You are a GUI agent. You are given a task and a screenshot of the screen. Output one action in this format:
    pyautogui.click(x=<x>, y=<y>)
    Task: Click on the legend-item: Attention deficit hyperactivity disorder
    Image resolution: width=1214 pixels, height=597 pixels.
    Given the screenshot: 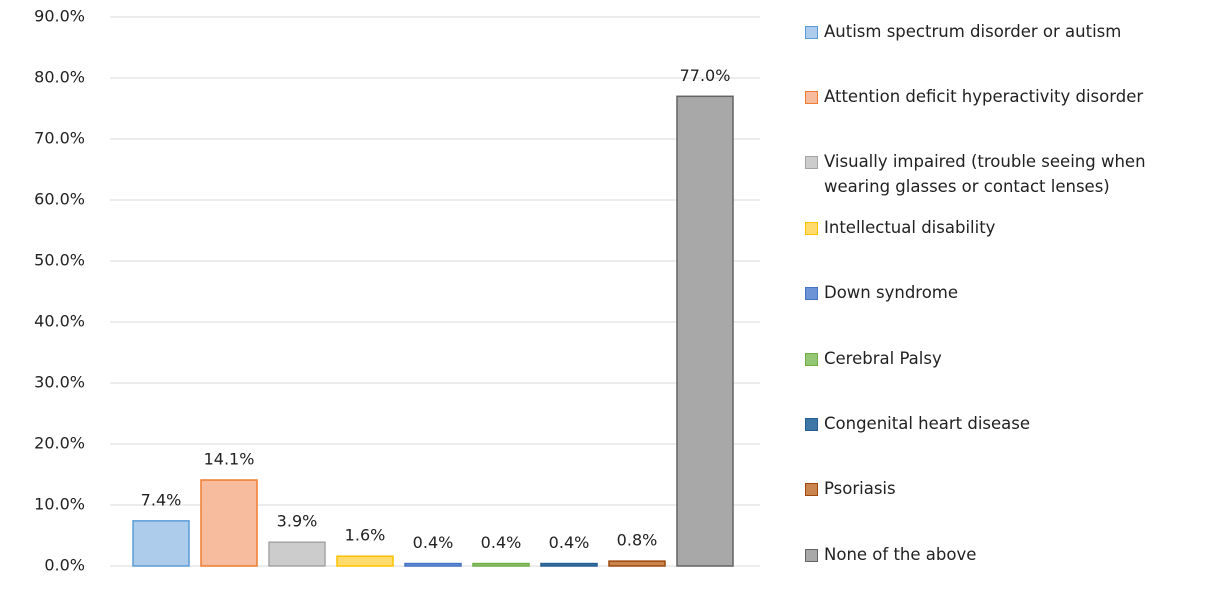 What is the action you would take?
    pyautogui.click(x=1000, y=96)
    